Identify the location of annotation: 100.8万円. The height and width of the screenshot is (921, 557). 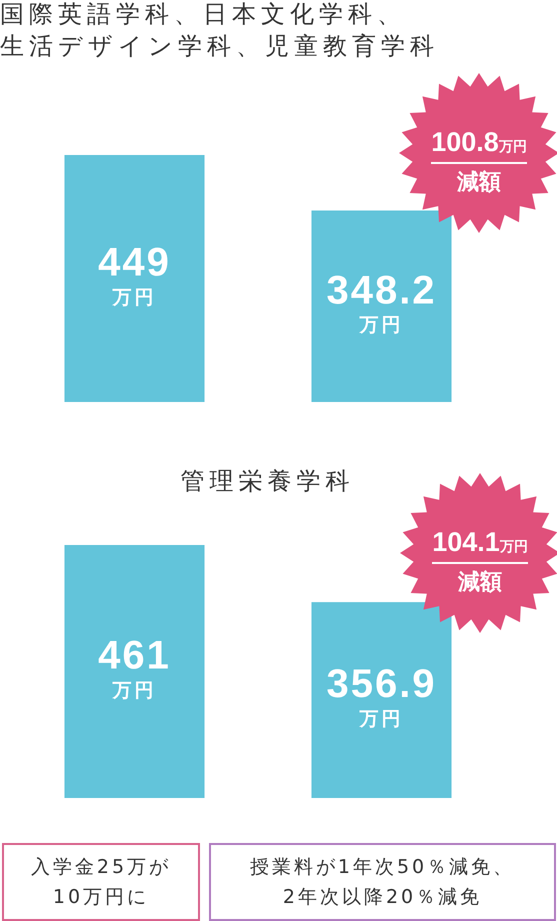
(479, 142).